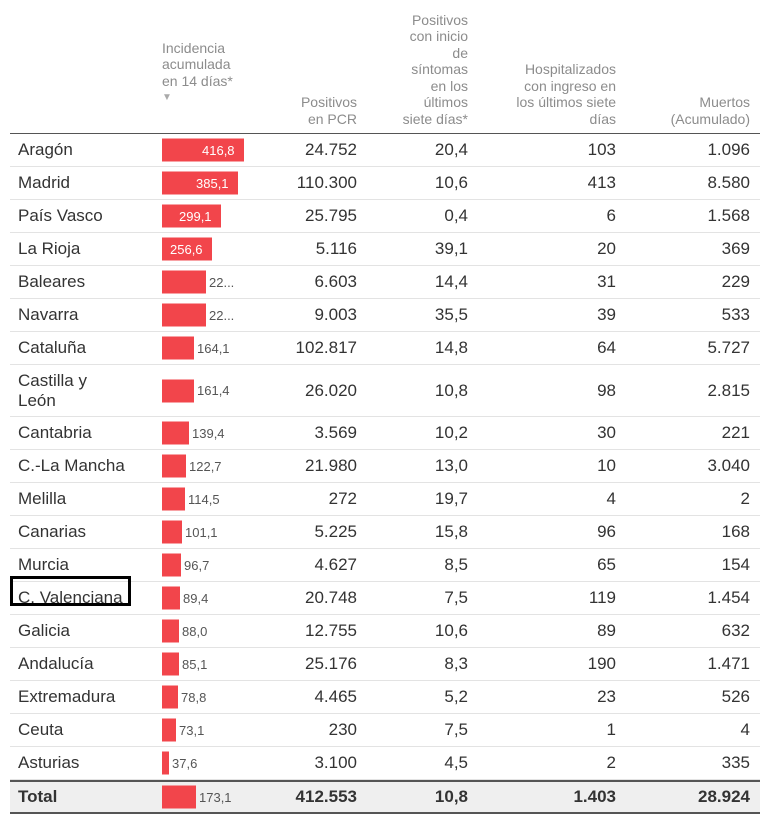 This screenshot has height=814, width=768. I want to click on muertos-value: 2, so click(745, 498).